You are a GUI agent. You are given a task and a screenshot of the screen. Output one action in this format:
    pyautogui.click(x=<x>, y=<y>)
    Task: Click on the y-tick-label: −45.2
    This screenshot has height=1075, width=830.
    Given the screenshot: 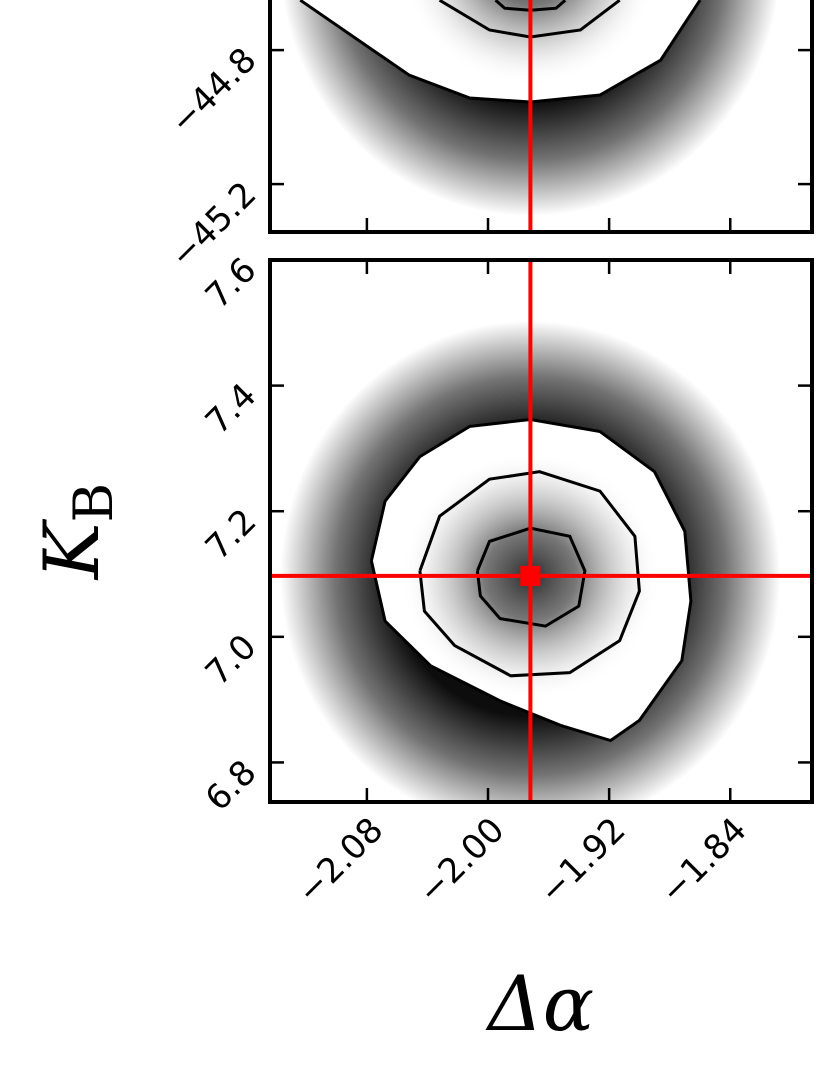 What is the action you would take?
    pyautogui.click(x=213, y=225)
    